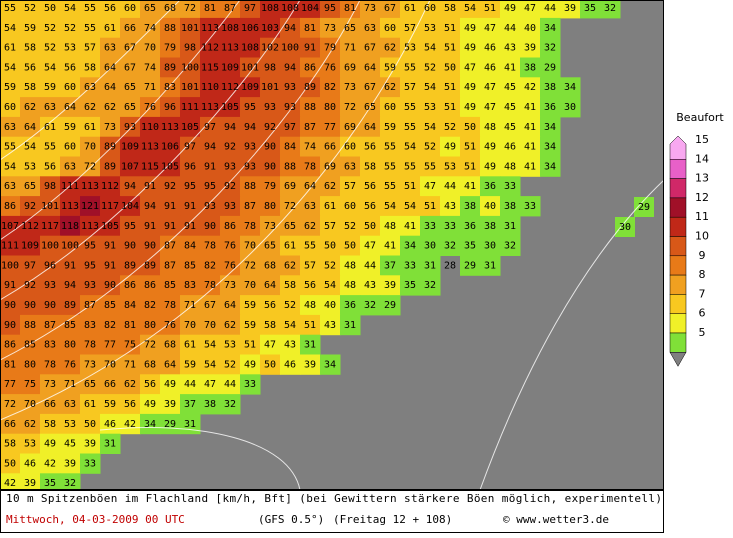 The height and width of the screenshot is (538, 733). What do you see at coordinates (530, 166) in the screenshot?
I see `gust-value: 41` at bounding box center [530, 166].